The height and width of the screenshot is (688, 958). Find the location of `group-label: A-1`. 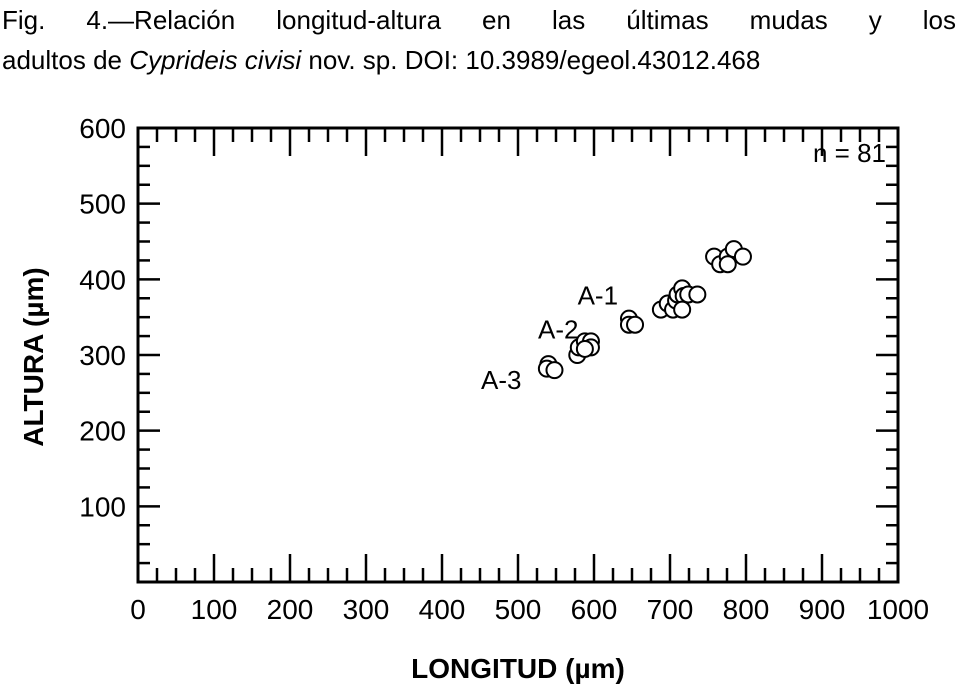

group-label: A-1 is located at coordinates (598, 295).